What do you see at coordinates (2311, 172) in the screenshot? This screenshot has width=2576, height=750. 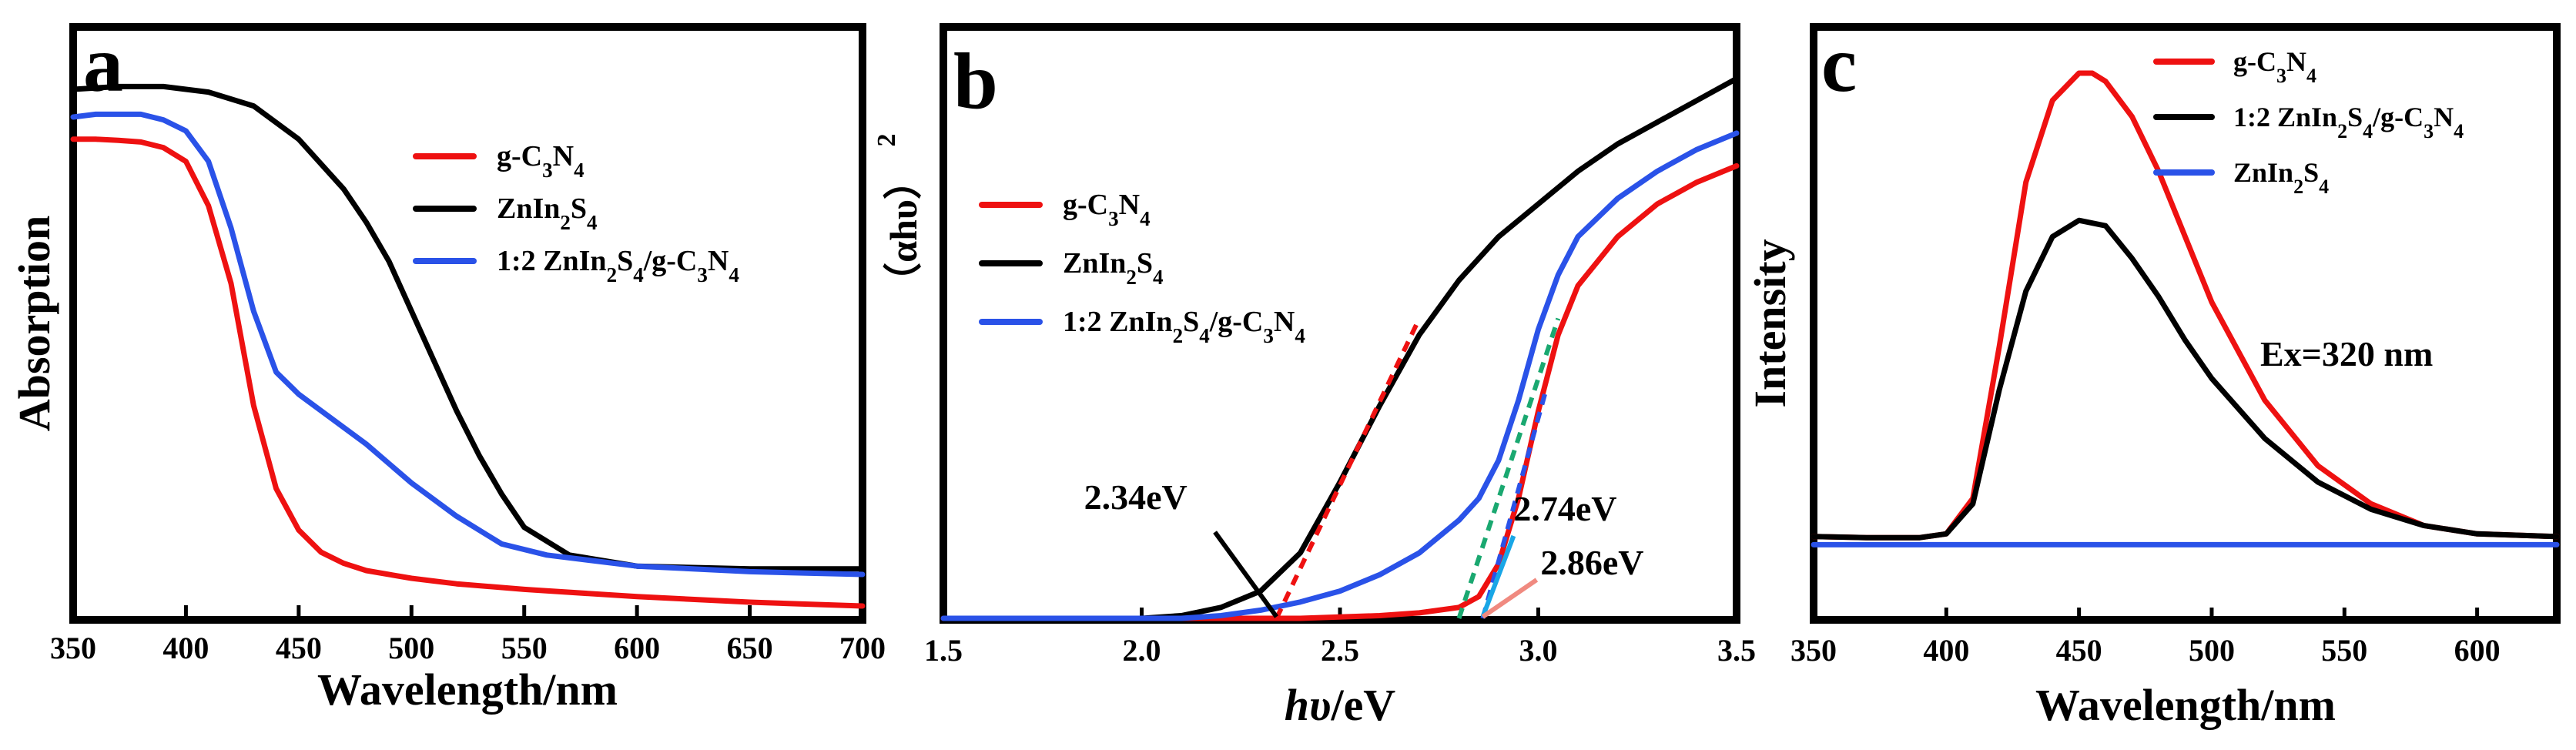 I see `legend-label-c-2-part-2: S` at bounding box center [2311, 172].